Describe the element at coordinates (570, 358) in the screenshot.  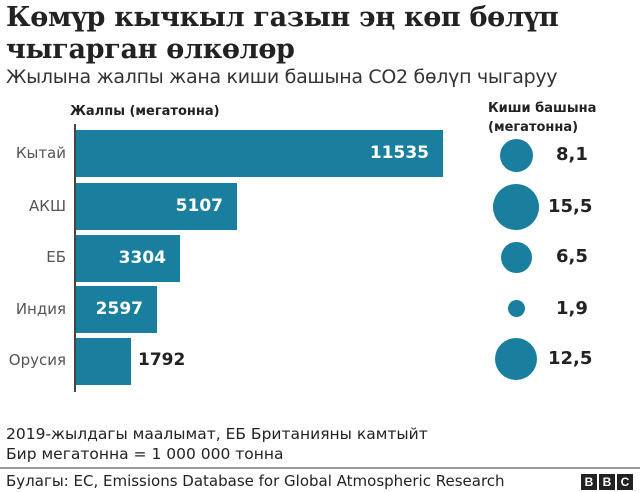
I see `per-capita-value: 12,5` at that location.